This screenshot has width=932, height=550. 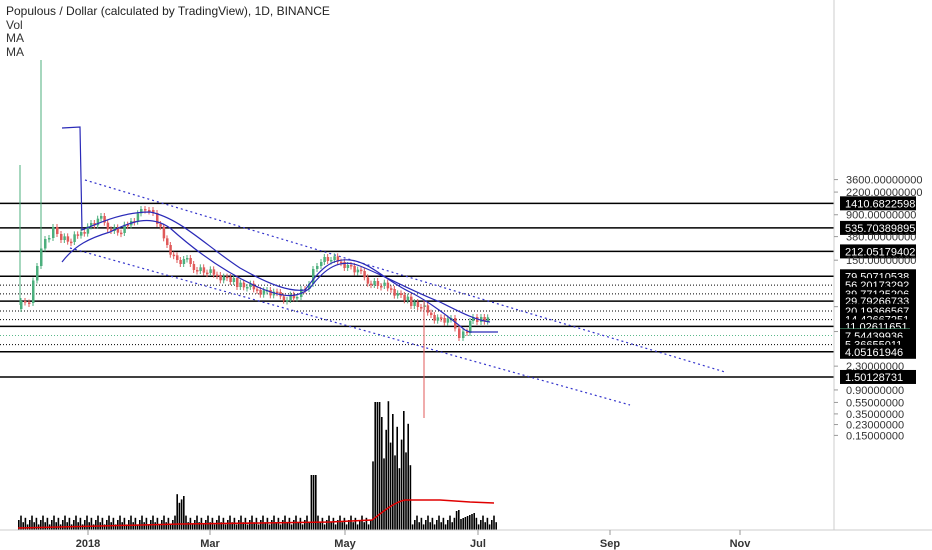 I want to click on level-tag-label: 212.05179402, so click(x=880, y=252).